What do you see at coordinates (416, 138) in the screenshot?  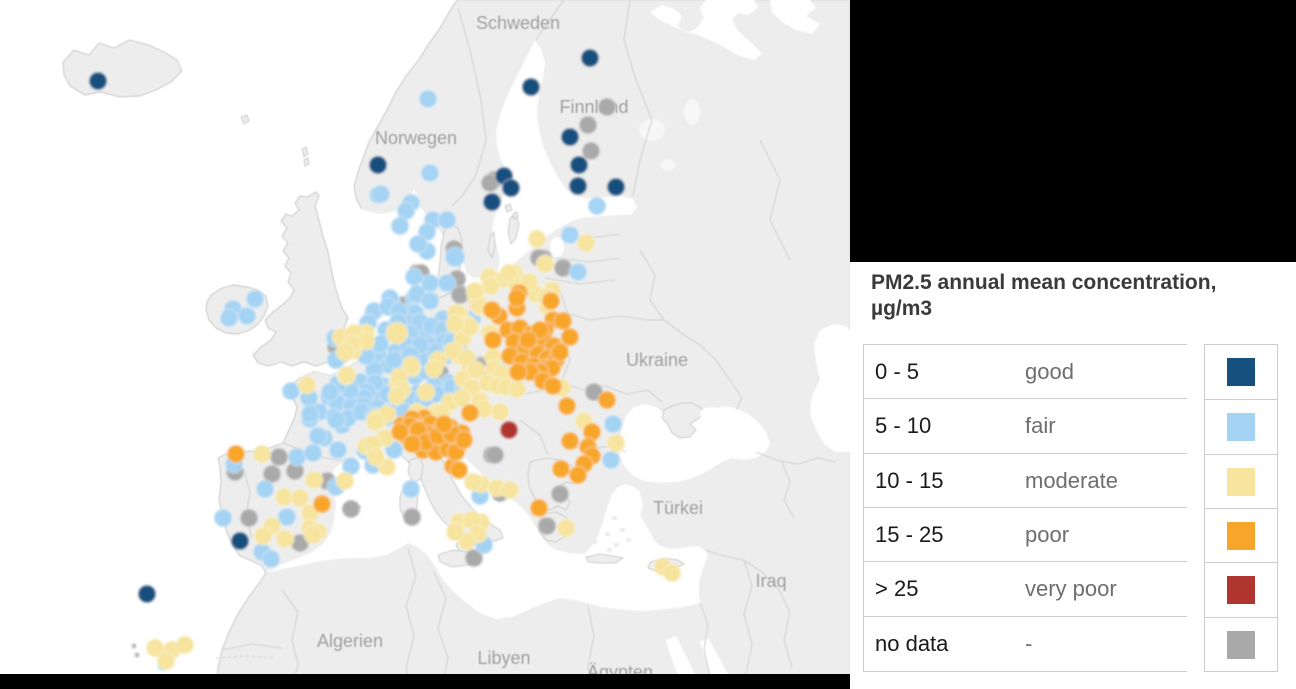 I see `svg-text: Norwegen` at bounding box center [416, 138].